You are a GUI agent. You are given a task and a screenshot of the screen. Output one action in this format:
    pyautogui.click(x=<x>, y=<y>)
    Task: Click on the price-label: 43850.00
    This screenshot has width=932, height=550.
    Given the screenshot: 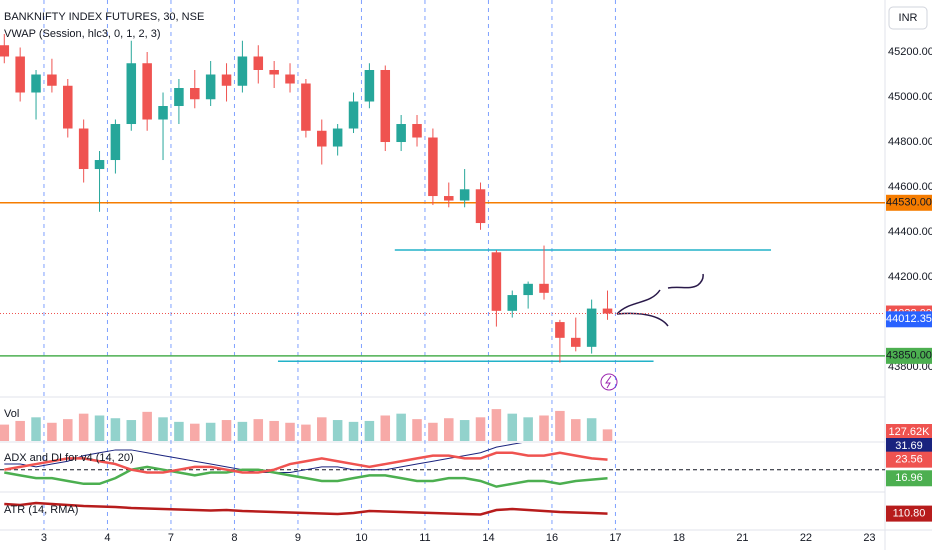 What is the action you would take?
    pyautogui.click(x=909, y=356)
    